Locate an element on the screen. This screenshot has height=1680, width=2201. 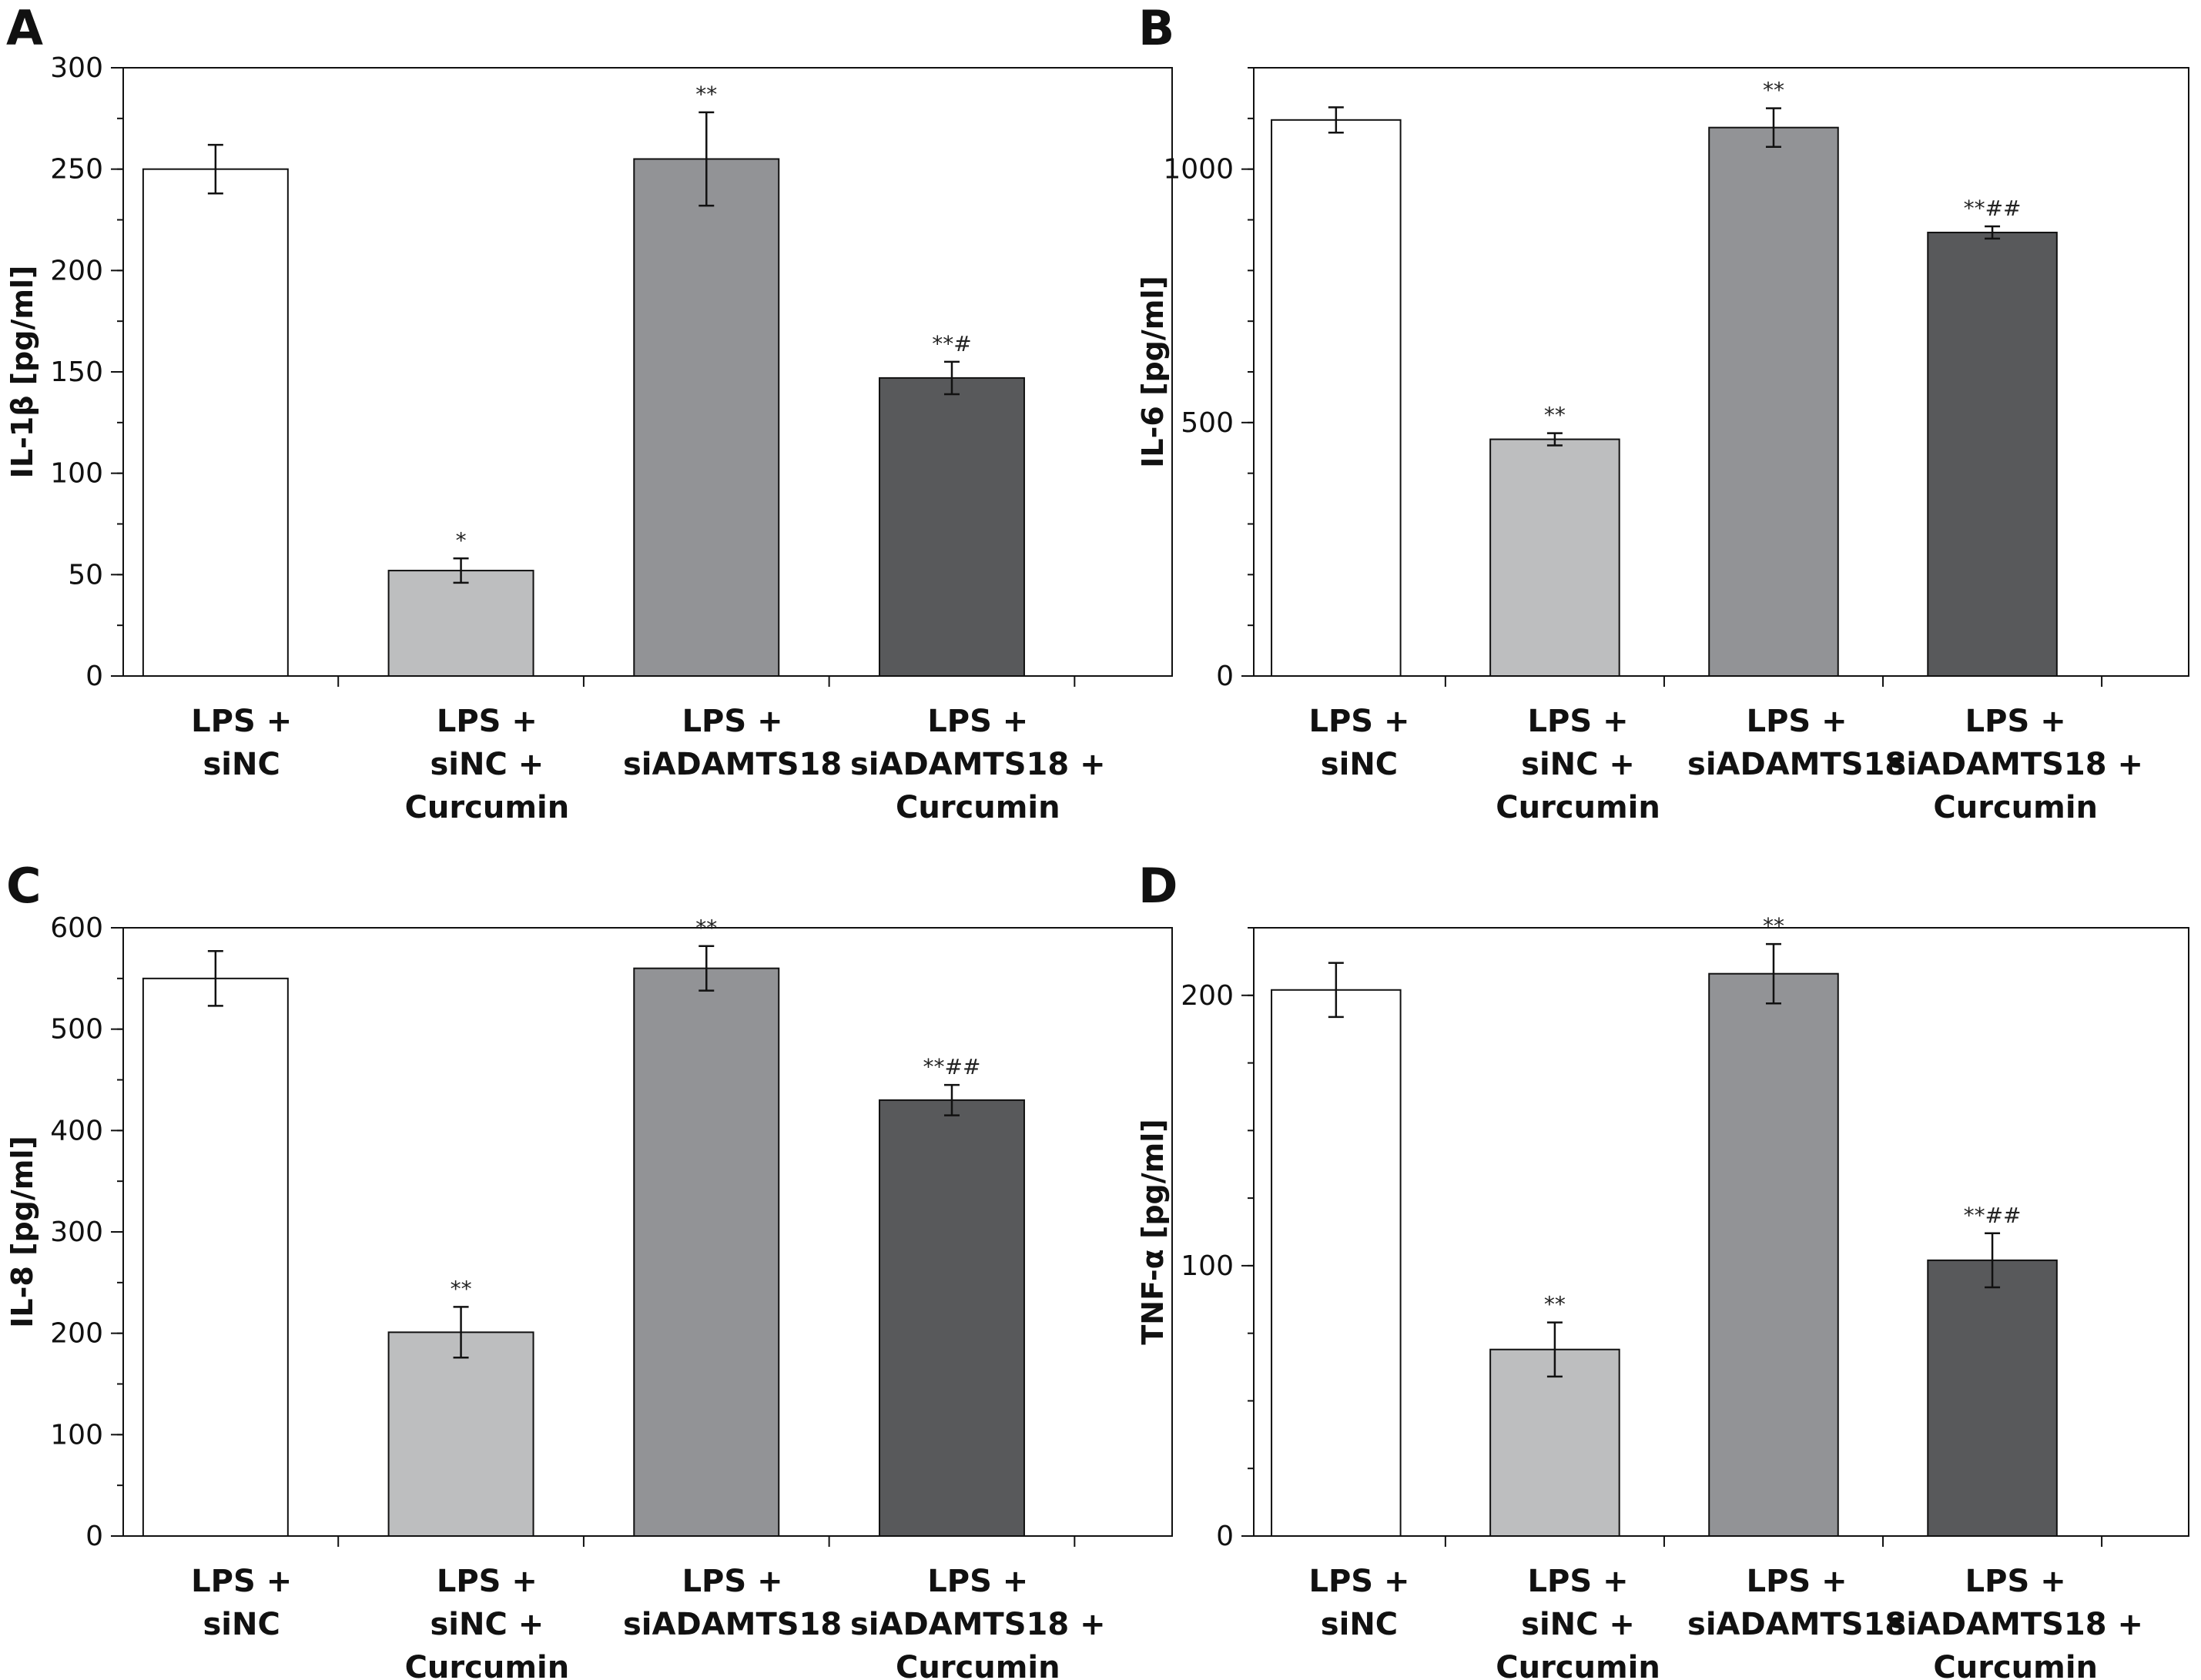
panel-letter: A is located at coordinates (24, 28).